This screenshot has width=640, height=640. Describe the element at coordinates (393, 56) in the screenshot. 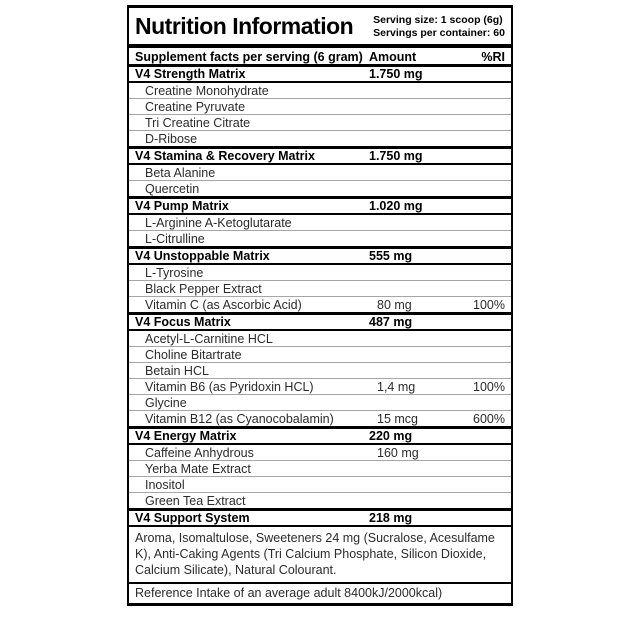

I see `column-header-amount: Amount` at that location.